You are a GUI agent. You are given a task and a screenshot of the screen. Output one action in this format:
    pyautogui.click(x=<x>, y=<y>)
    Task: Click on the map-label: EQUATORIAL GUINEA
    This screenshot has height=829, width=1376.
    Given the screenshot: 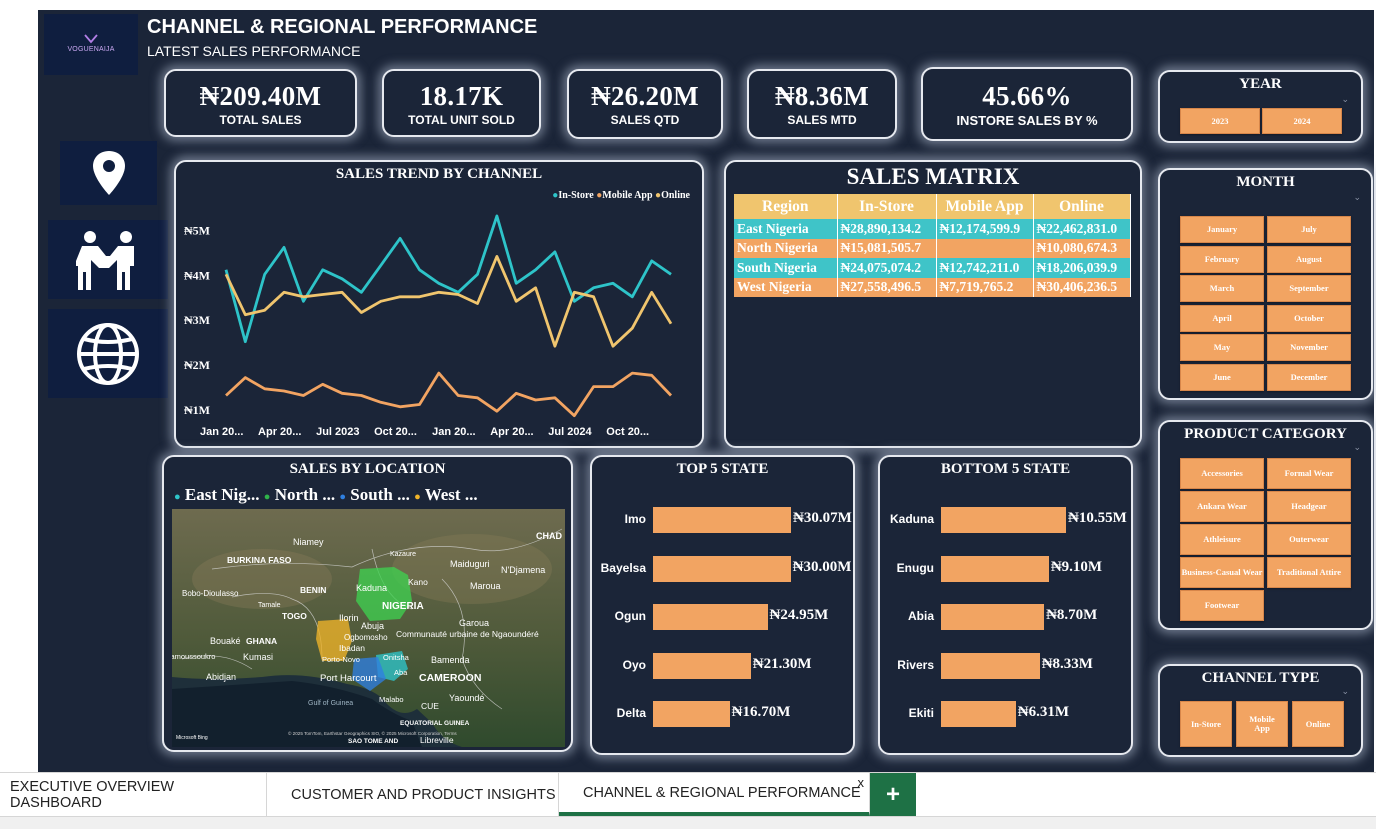 What is the action you would take?
    pyautogui.click(x=435, y=723)
    